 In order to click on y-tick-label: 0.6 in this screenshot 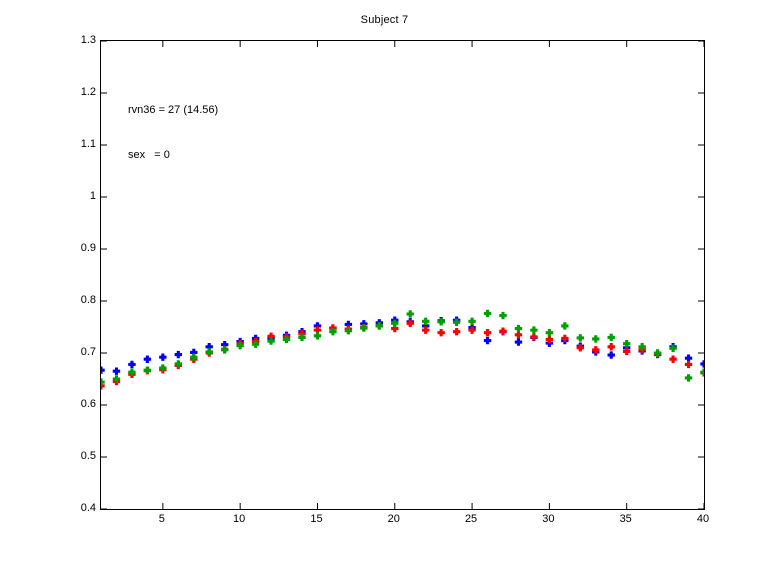, I will do `click(88, 404)`.